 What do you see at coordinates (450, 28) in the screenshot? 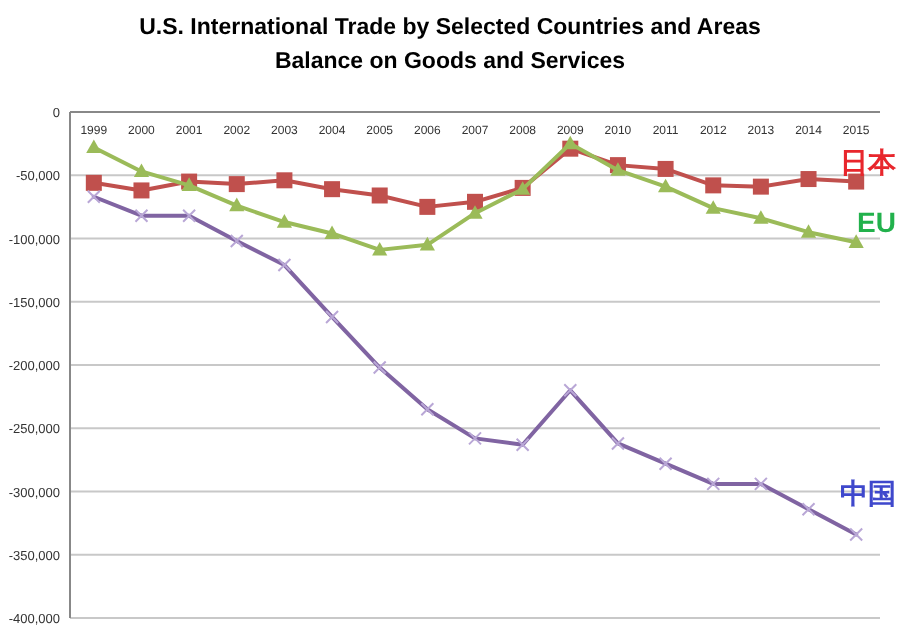
I see `chart-title: U.S. International Trade by Selected Countries and Areas` at bounding box center [450, 28].